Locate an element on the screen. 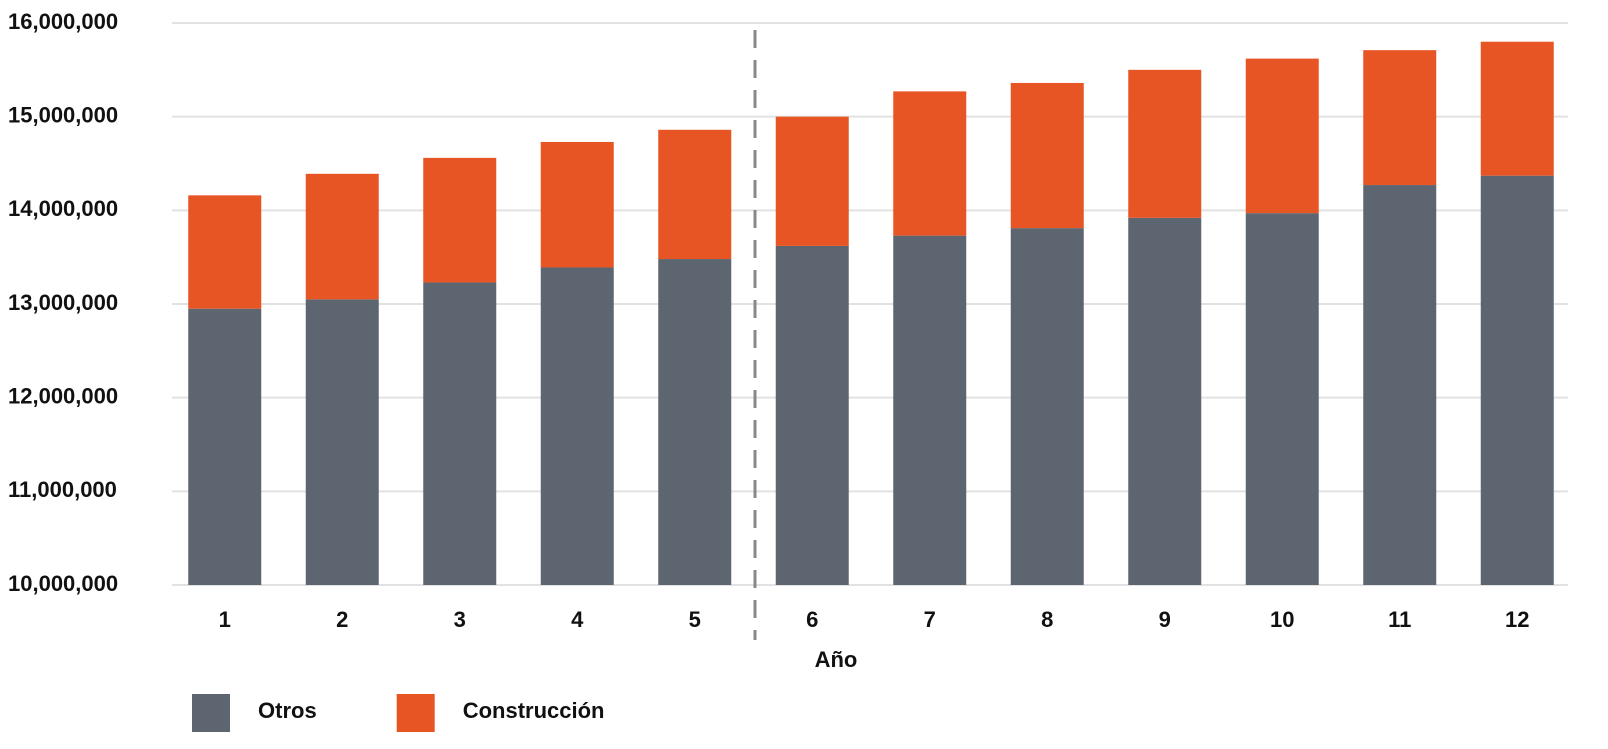 The width and height of the screenshot is (1608, 749). y-tick-label: 12,000,000 is located at coordinates (63, 395).